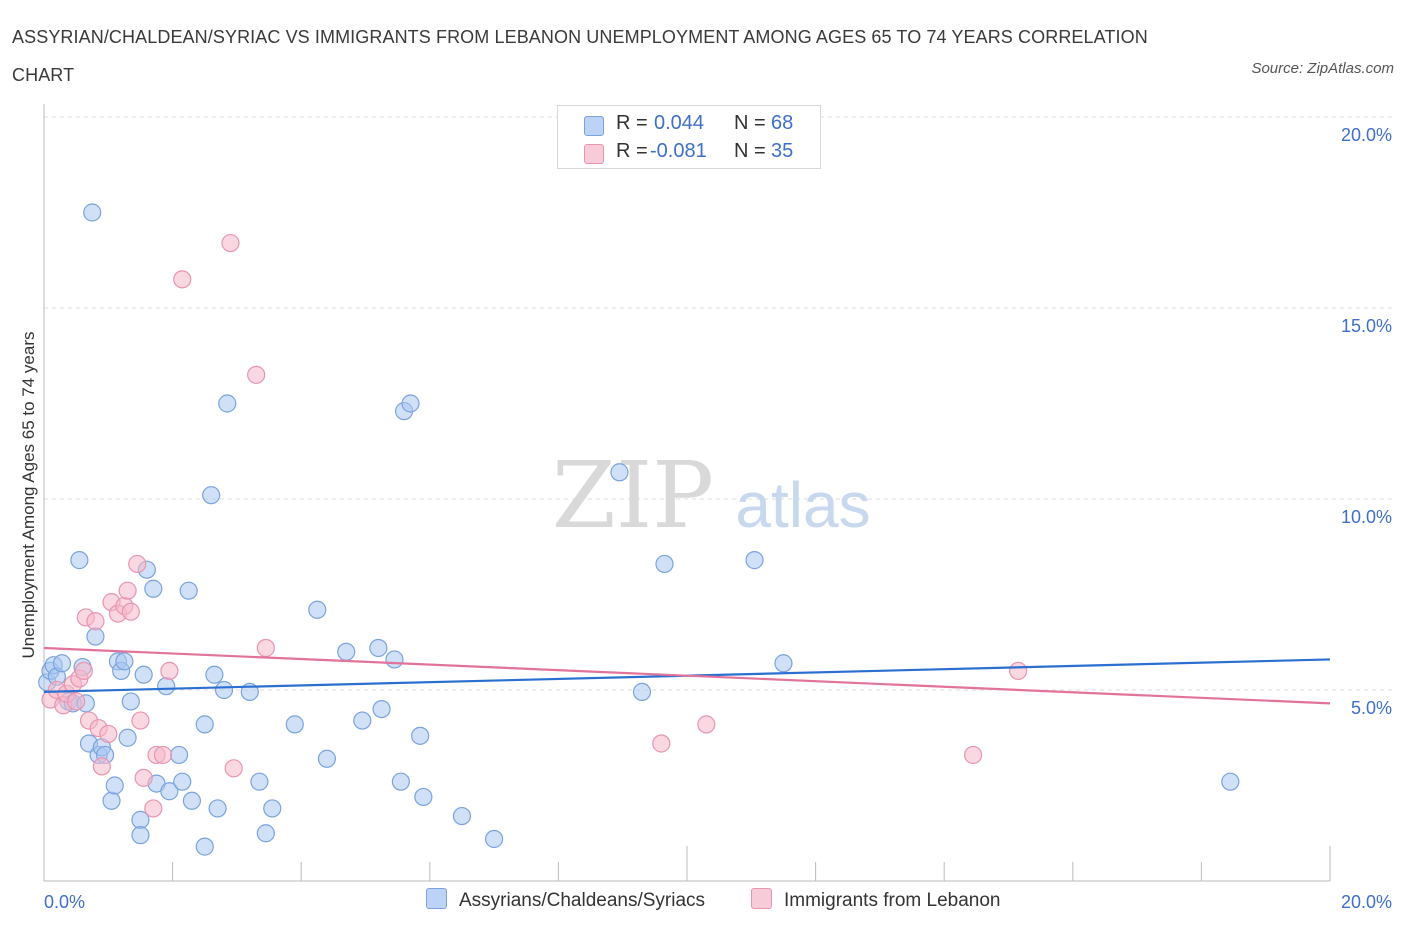 This screenshot has height=930, width=1406. Describe the element at coordinates (782, 151) in the screenshot. I see `legend-n-value-lebanon: 35` at that location.